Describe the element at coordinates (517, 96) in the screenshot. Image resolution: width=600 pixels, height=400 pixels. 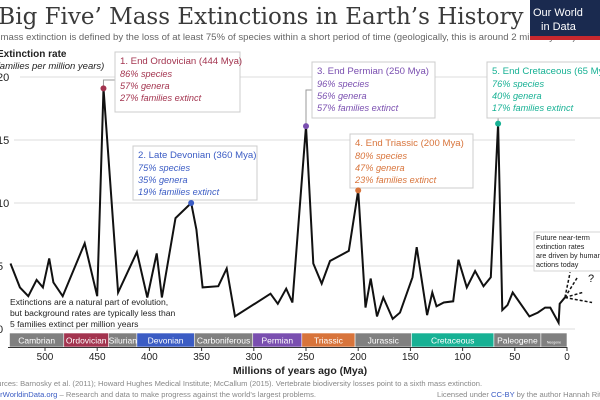
I see `event-stat: 40% genera` at that location.